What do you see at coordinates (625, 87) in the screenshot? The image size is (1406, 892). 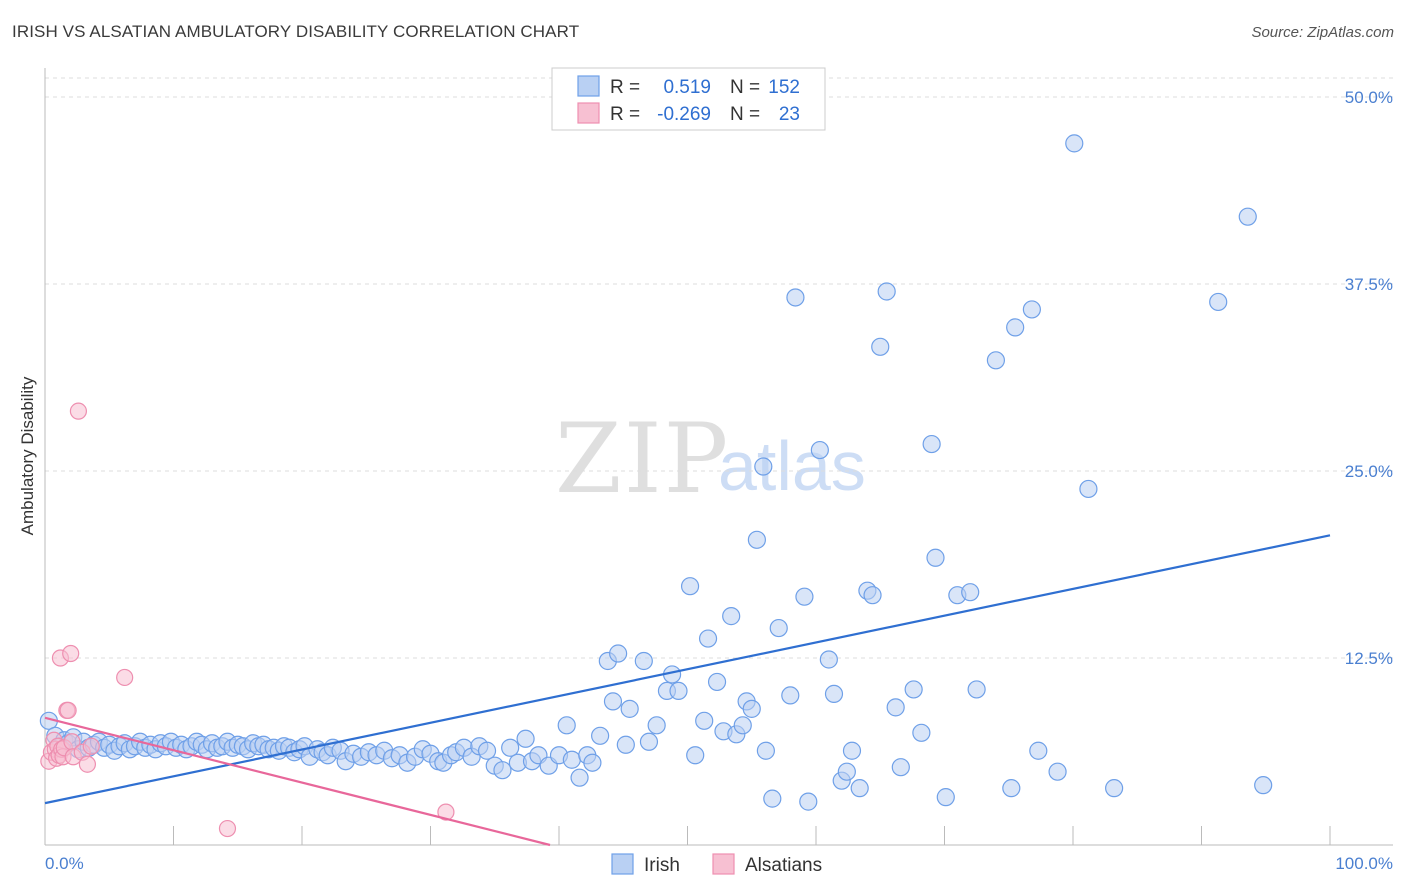 I see `stats-r-label-irish: R =` at bounding box center [625, 87].